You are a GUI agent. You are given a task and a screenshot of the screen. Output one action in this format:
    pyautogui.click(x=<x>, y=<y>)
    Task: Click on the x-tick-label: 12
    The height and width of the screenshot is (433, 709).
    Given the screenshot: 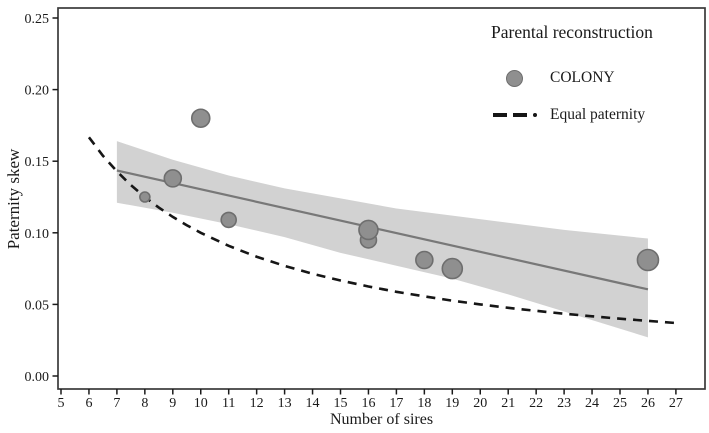 What is the action you would take?
    pyautogui.click(x=257, y=403)
    